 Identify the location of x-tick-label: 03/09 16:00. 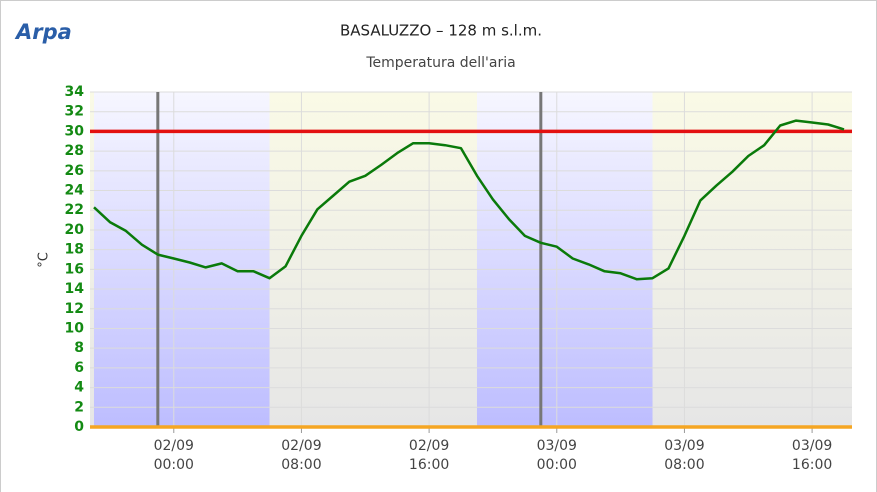
(812, 455).